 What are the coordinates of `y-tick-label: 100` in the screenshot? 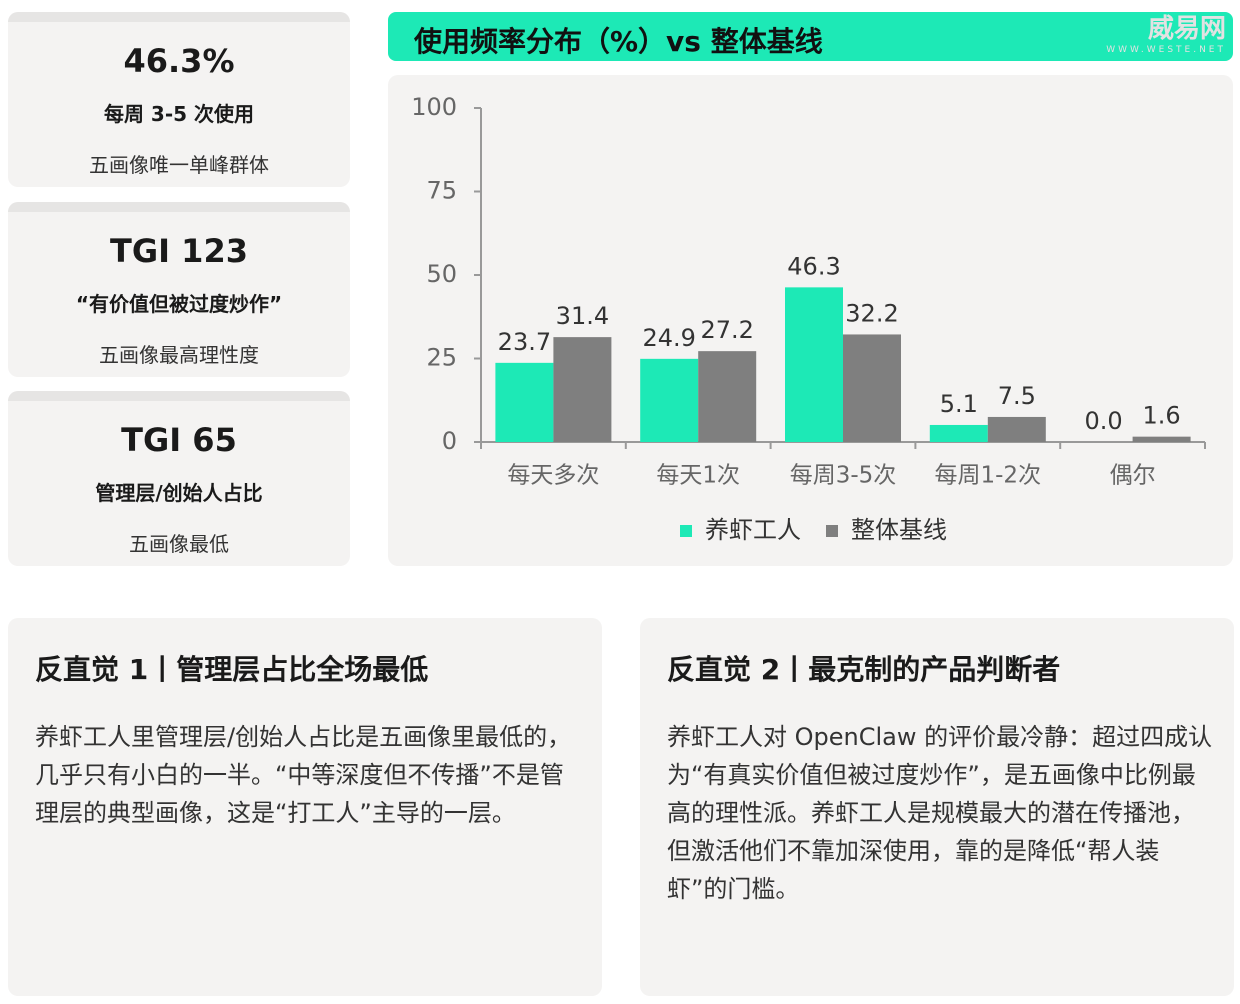 It's located at (434, 107).